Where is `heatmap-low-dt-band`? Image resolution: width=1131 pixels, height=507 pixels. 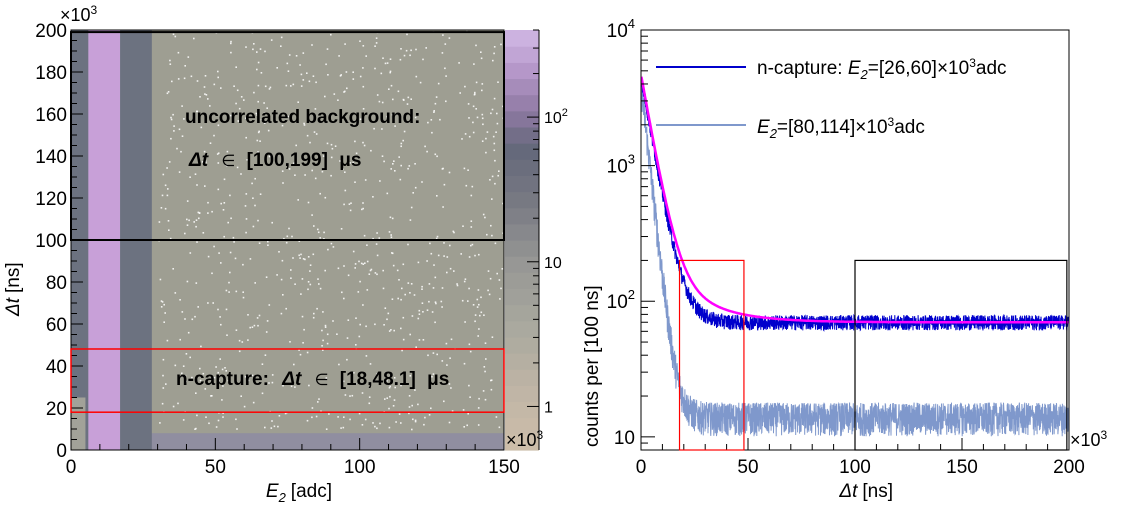 heatmap-low-dt-band is located at coordinates (287, 441).